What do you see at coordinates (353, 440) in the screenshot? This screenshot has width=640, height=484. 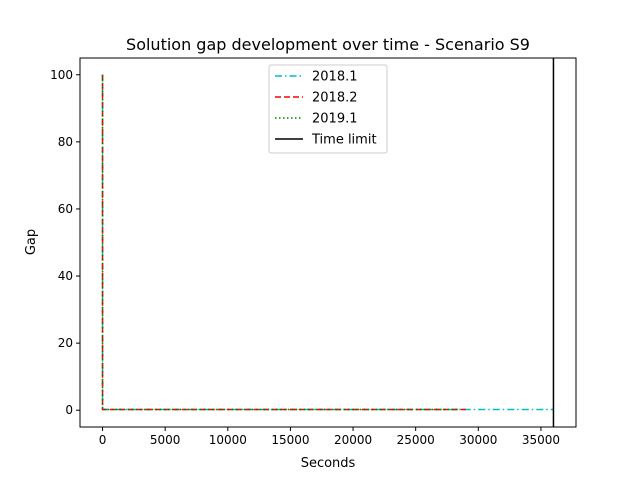 I see `x-tick-label-4: 20000` at bounding box center [353, 440].